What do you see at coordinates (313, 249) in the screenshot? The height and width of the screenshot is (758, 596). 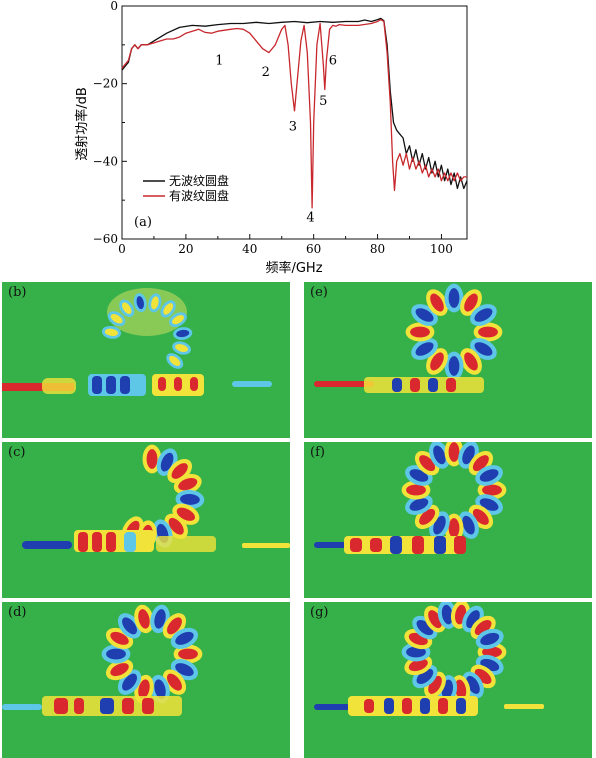 I see `x-tick-label: 60` at bounding box center [313, 249].